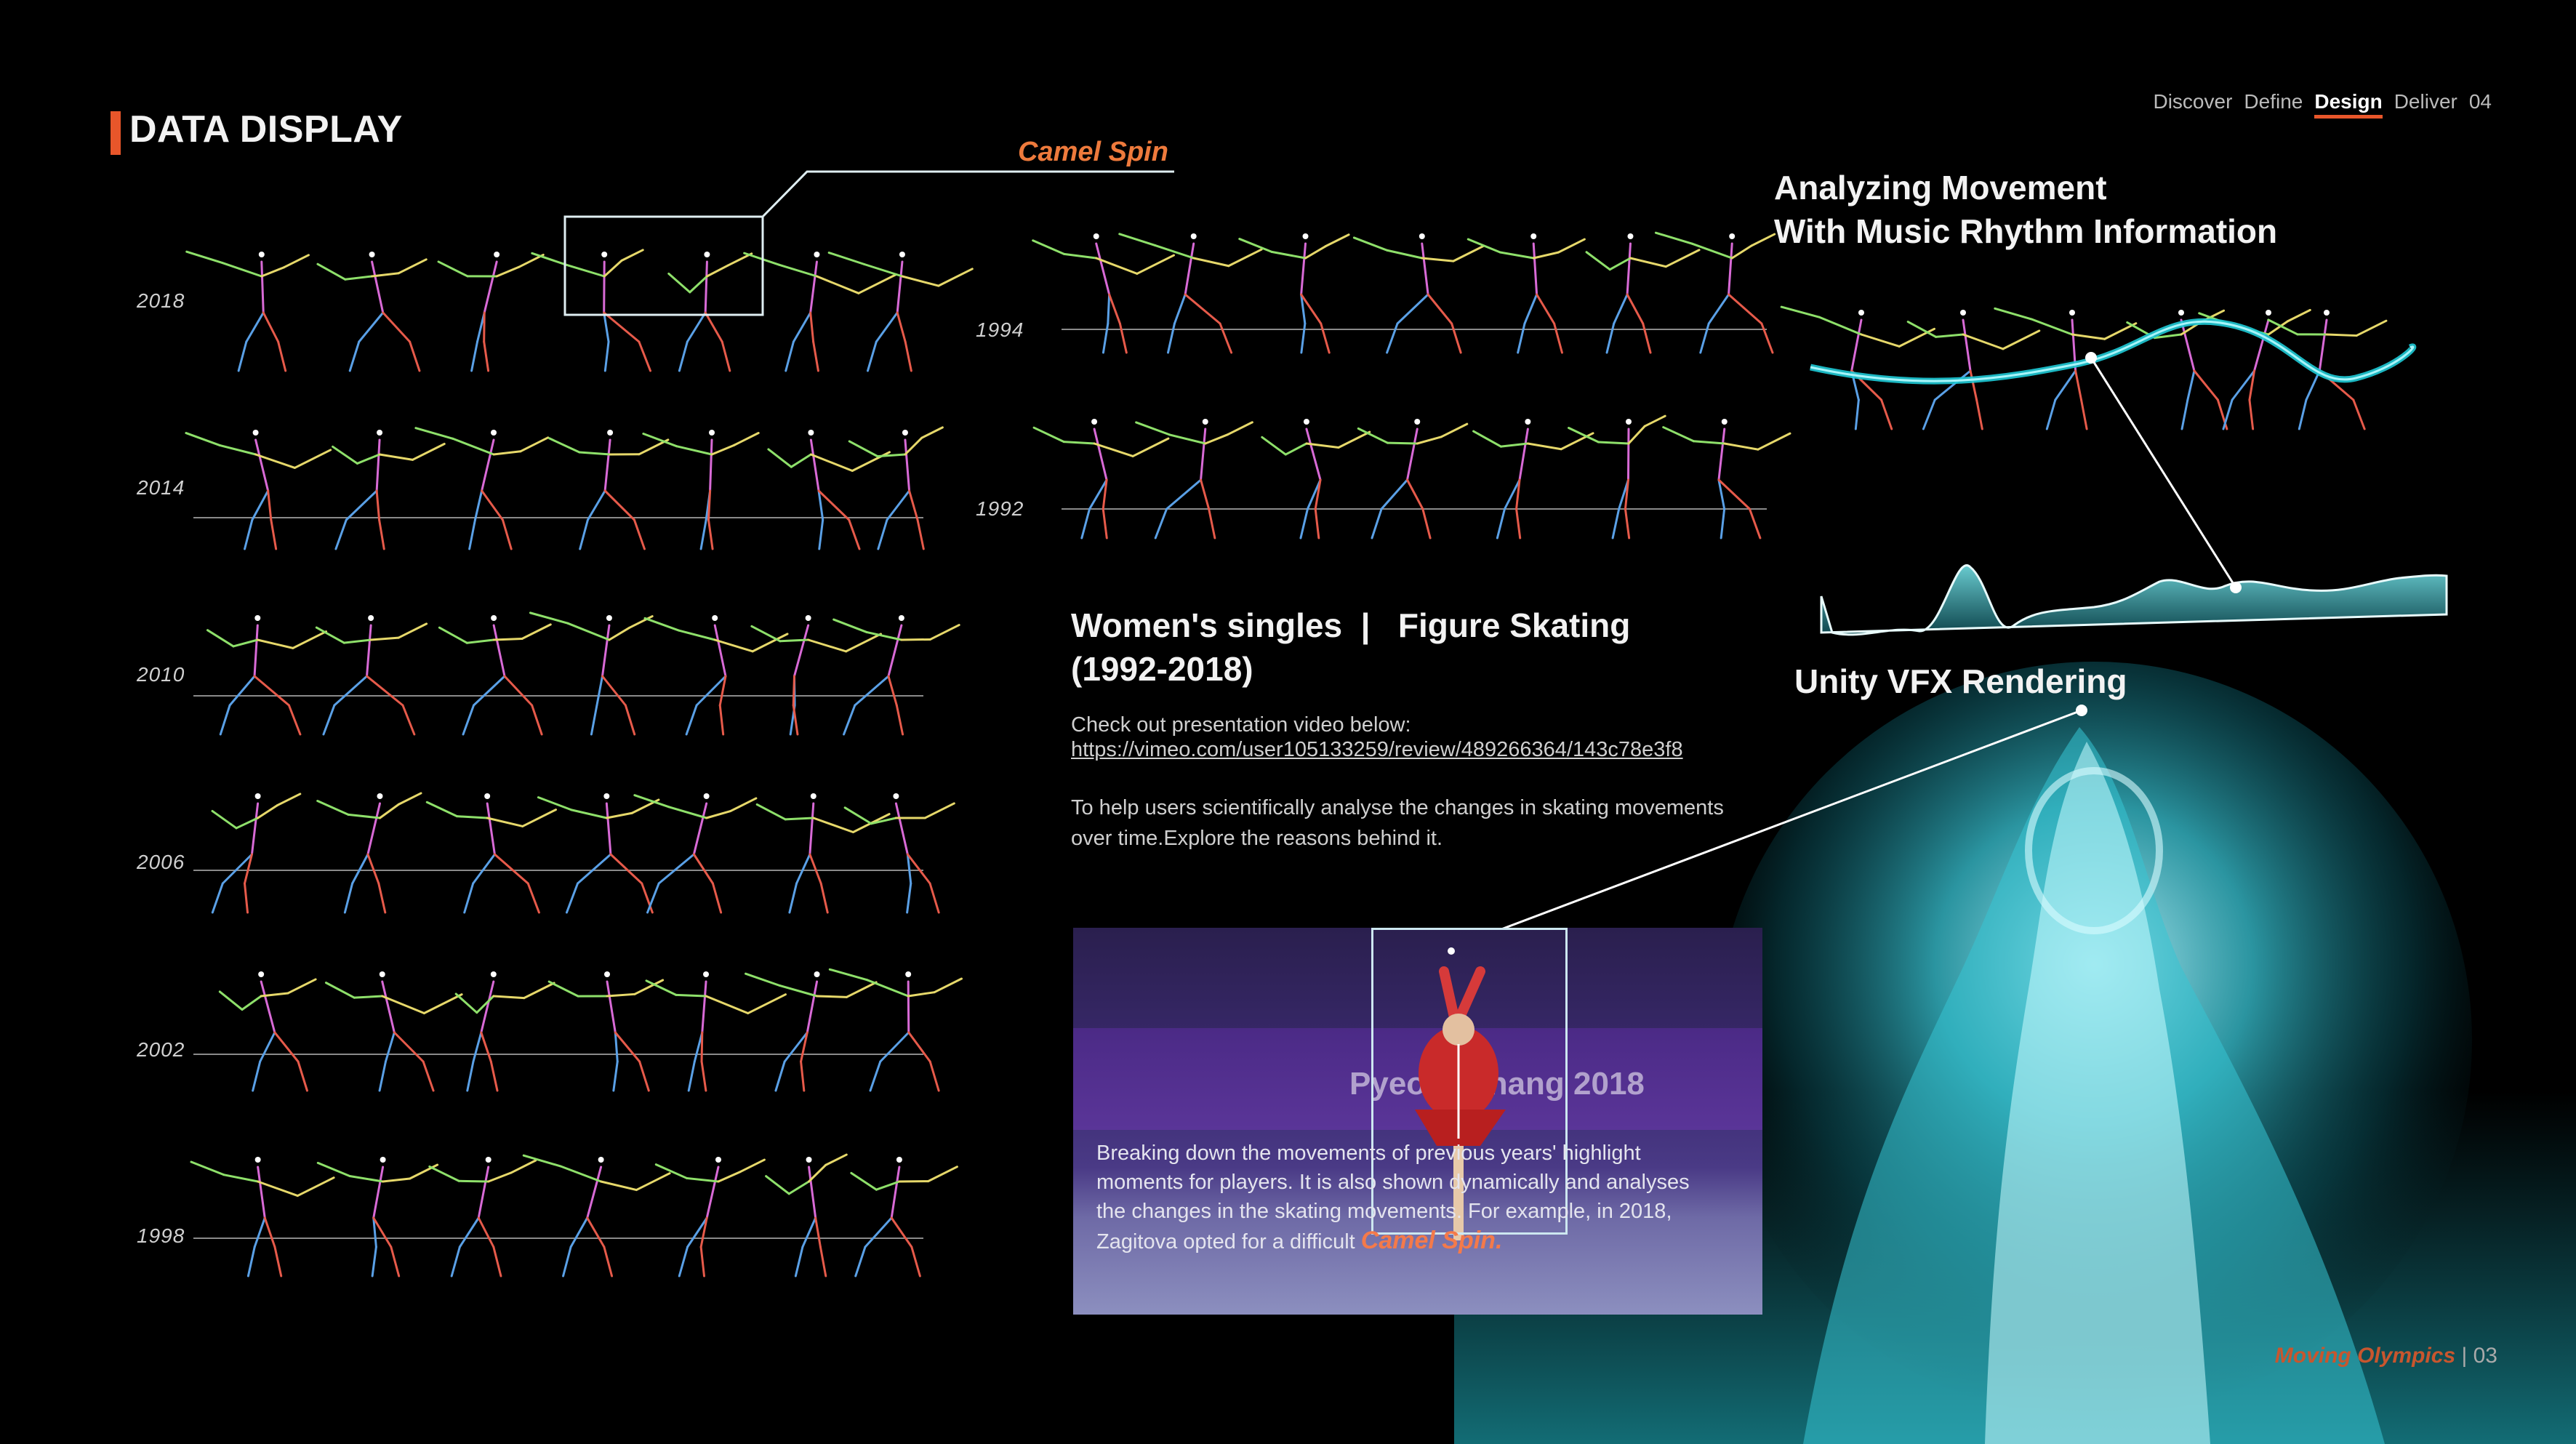 The image size is (2576, 1444). What do you see at coordinates (2426, 102) in the screenshot?
I see `nav-deliver: Deliver` at bounding box center [2426, 102].